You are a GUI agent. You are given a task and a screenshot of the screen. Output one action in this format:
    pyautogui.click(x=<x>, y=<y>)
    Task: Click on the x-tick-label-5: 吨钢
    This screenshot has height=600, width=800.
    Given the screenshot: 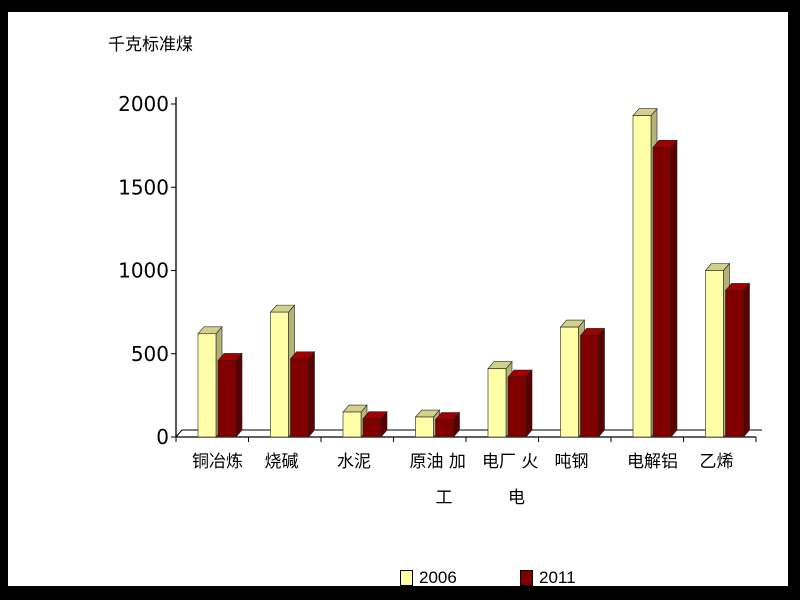 What is the action you would take?
    pyautogui.click(x=572, y=462)
    